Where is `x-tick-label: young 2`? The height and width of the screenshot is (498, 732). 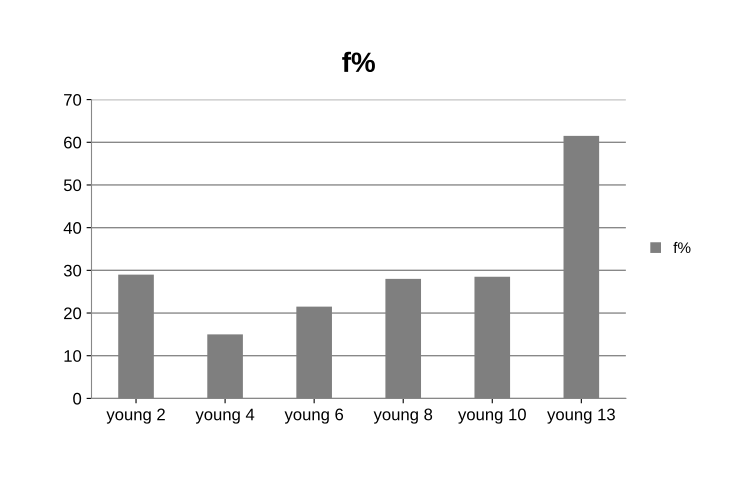
x-tick-label: young 2 is located at coordinates (135, 416).